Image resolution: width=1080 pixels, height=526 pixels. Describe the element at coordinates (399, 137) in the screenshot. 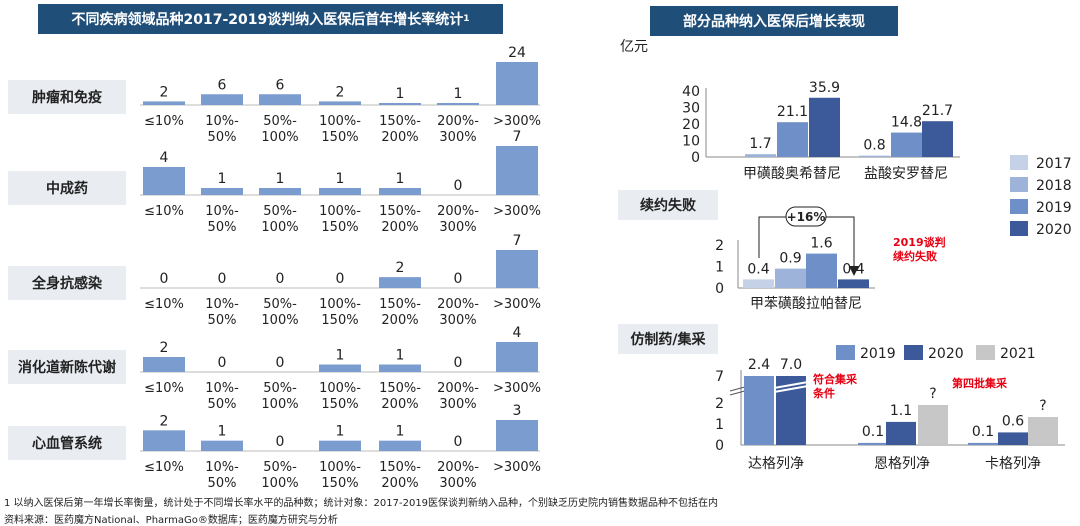

I see `tick-label-row0-col4-l1: 200%` at that location.